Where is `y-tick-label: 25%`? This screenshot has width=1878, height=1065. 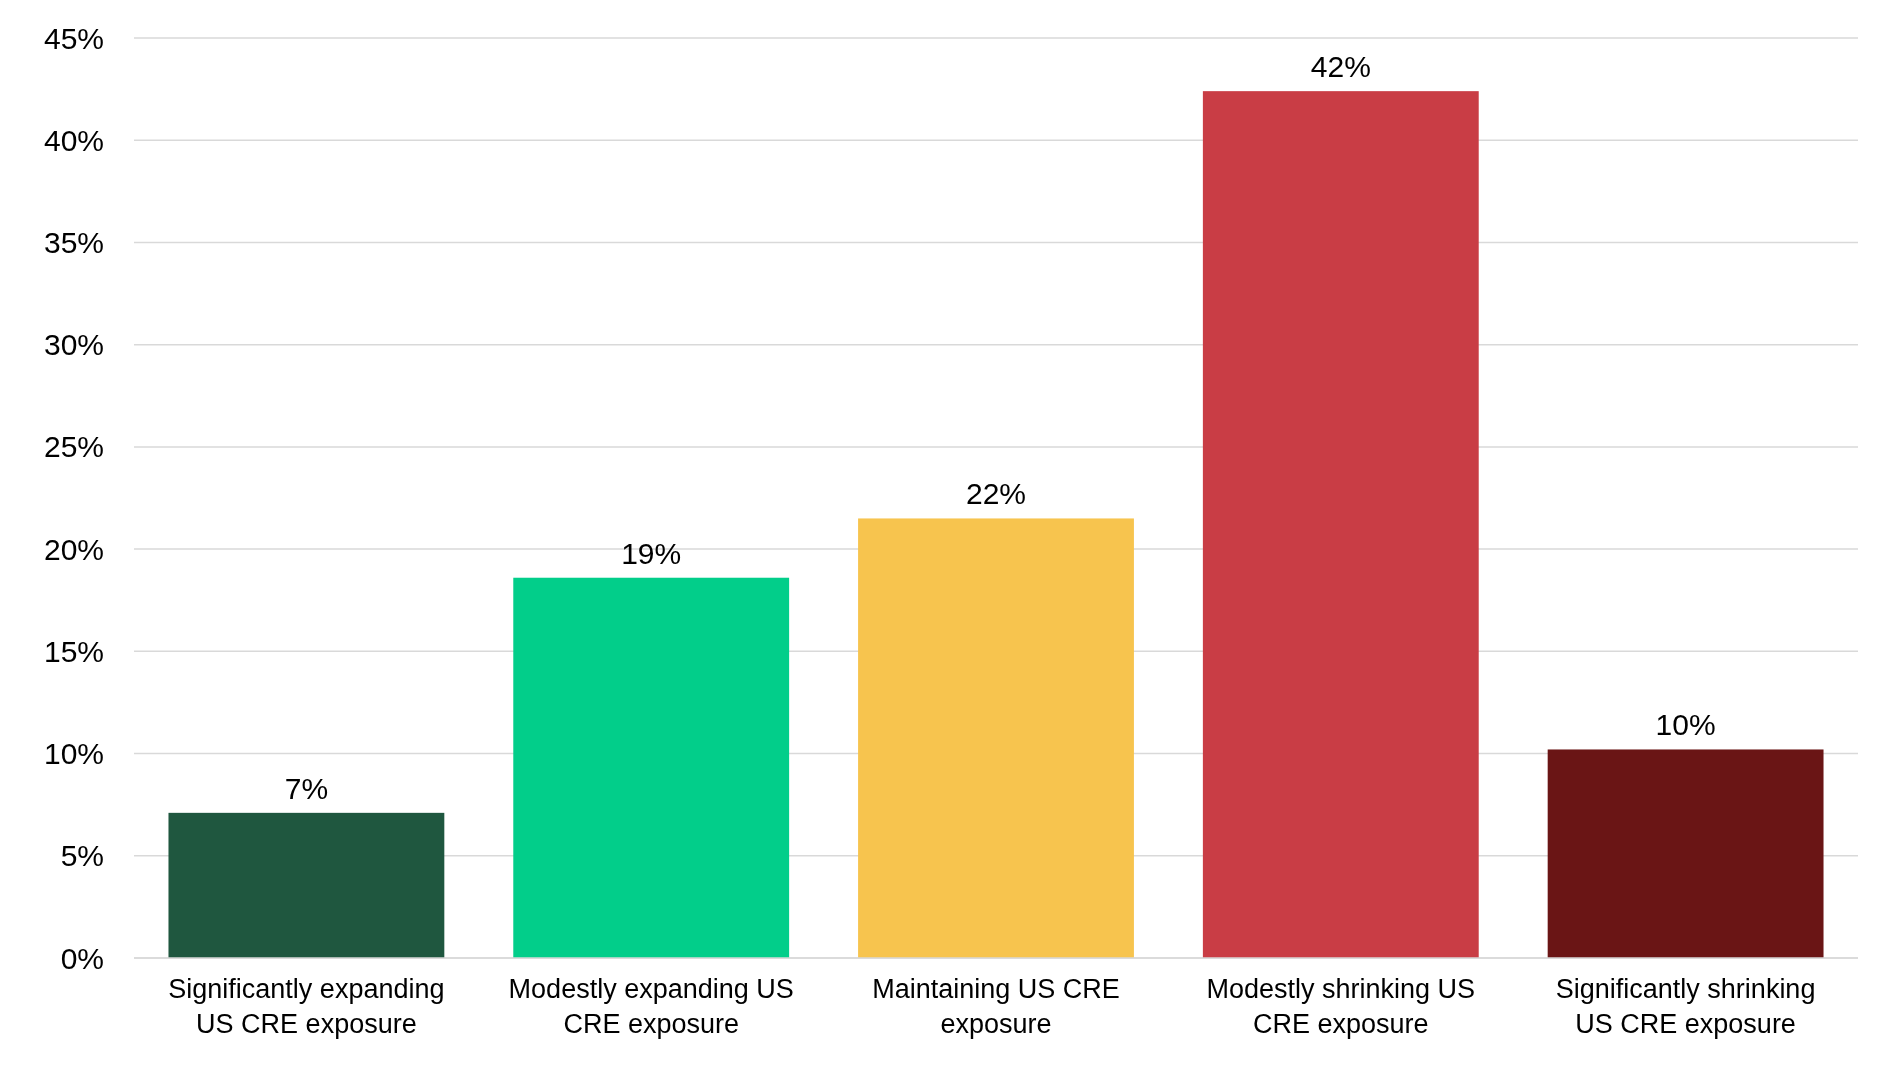
y-tick-label: 25% is located at coordinates (73, 447).